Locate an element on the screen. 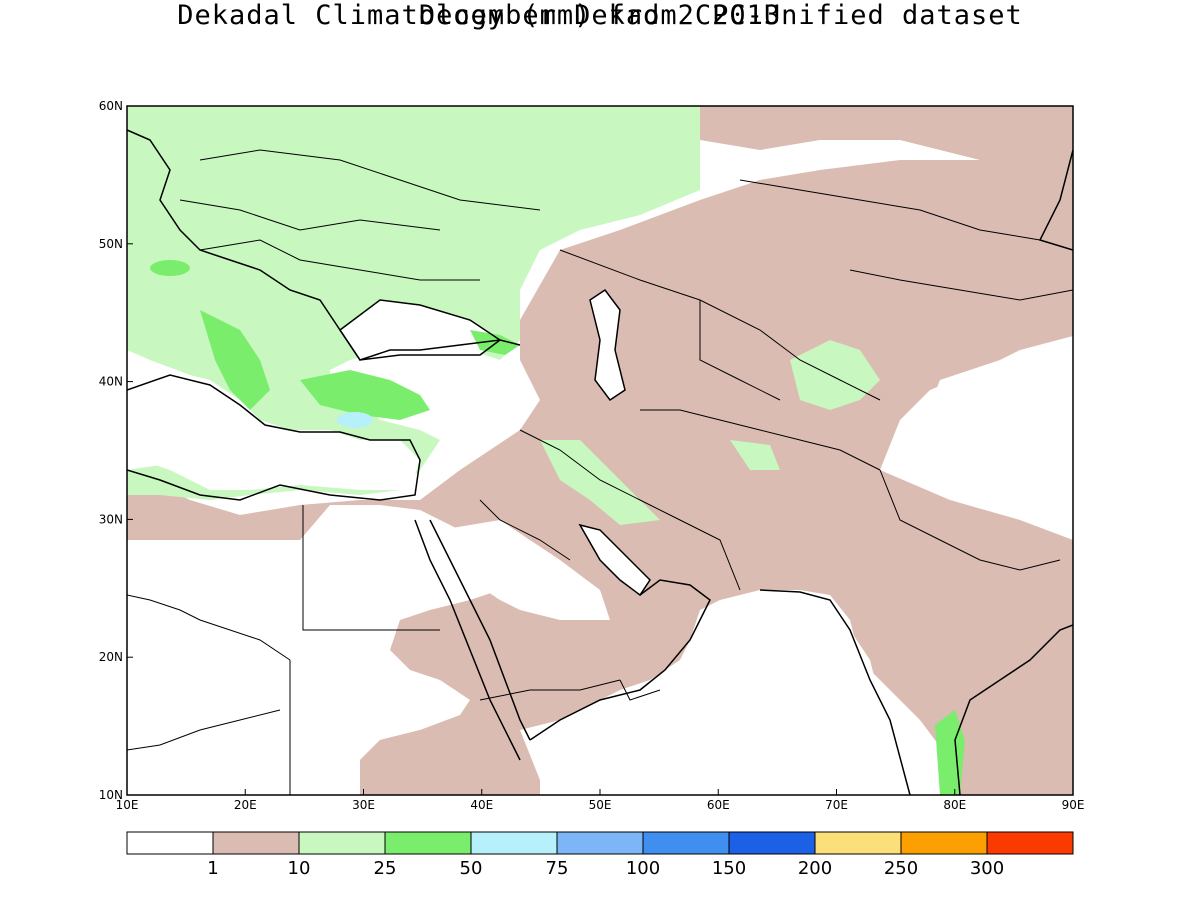 This screenshot has width=1200, height=900. dry-zone-india is located at coordinates (815, 695).